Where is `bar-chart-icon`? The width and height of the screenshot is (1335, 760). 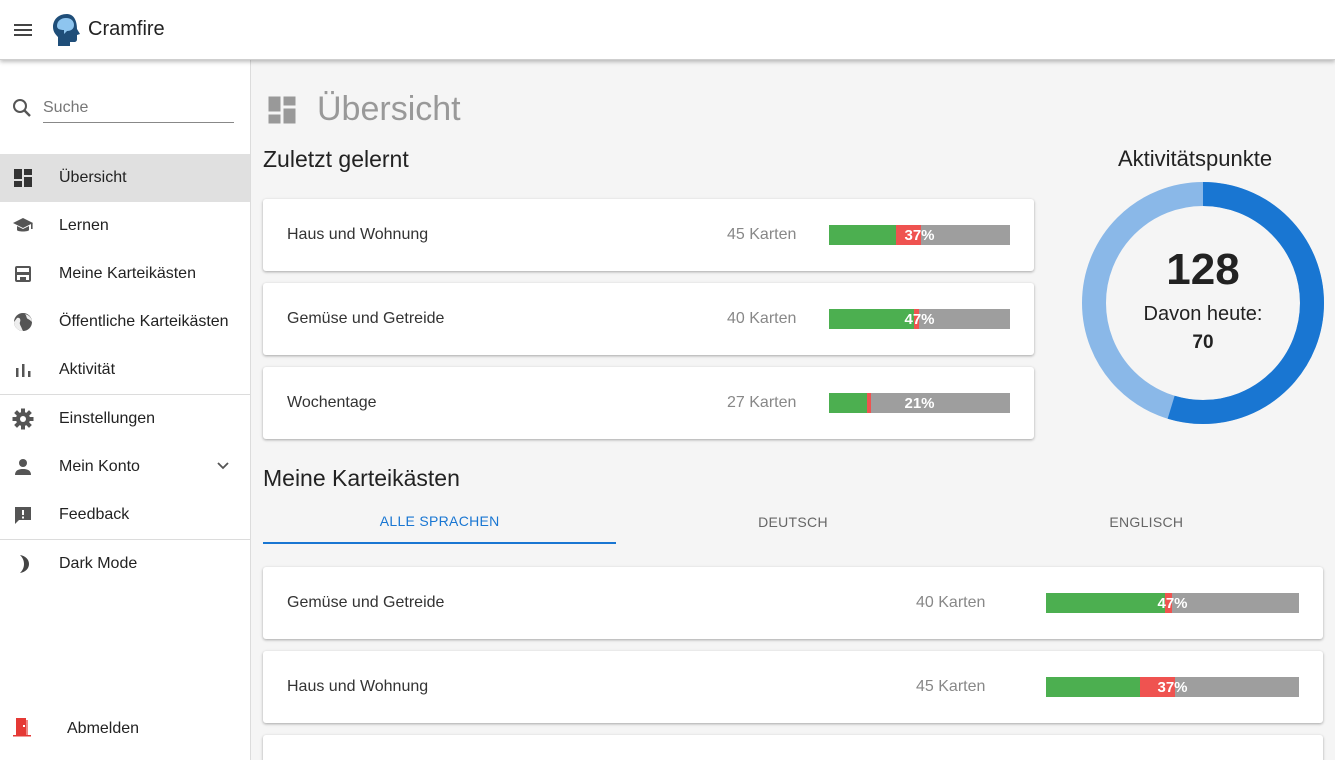
bar-chart-icon is located at coordinates (23, 370).